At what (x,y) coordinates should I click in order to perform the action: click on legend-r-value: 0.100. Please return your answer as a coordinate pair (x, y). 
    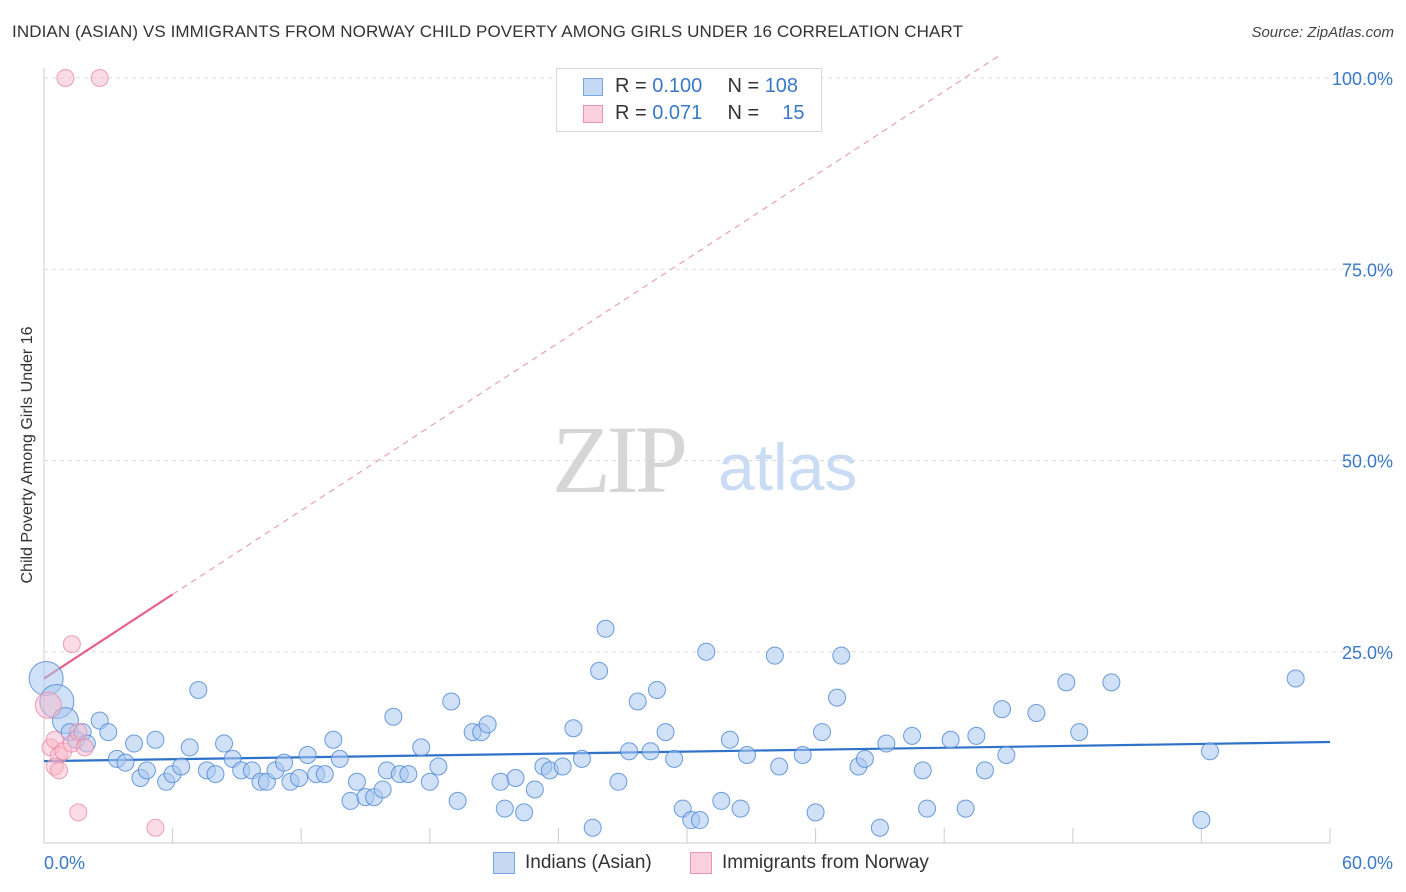
    Looking at the image, I should click on (677, 86).